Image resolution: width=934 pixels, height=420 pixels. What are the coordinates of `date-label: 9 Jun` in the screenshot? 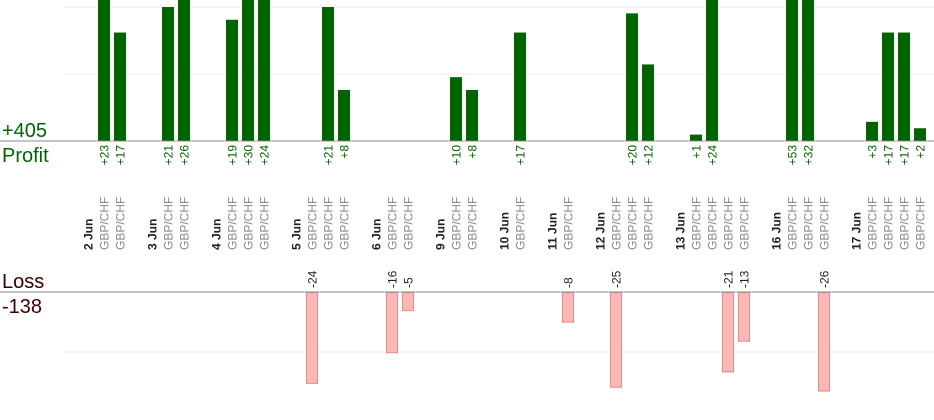 It's located at (440, 234).